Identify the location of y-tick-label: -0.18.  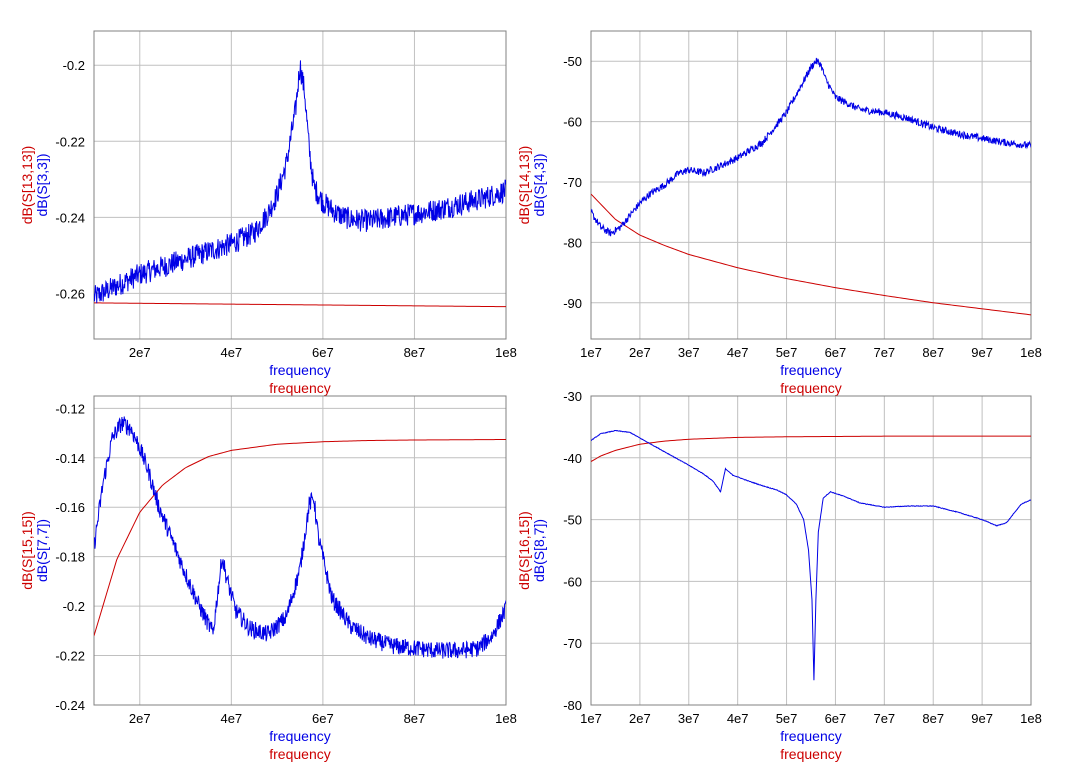
(70, 557).